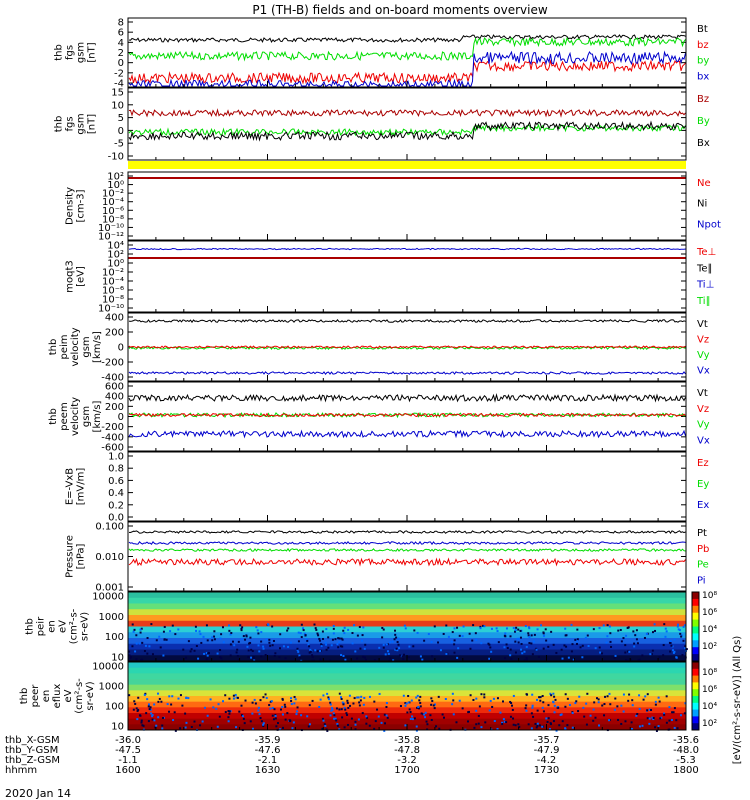  What do you see at coordinates (75, 346) in the screenshot?
I see `ylabel-line: velocity` at bounding box center [75, 346].